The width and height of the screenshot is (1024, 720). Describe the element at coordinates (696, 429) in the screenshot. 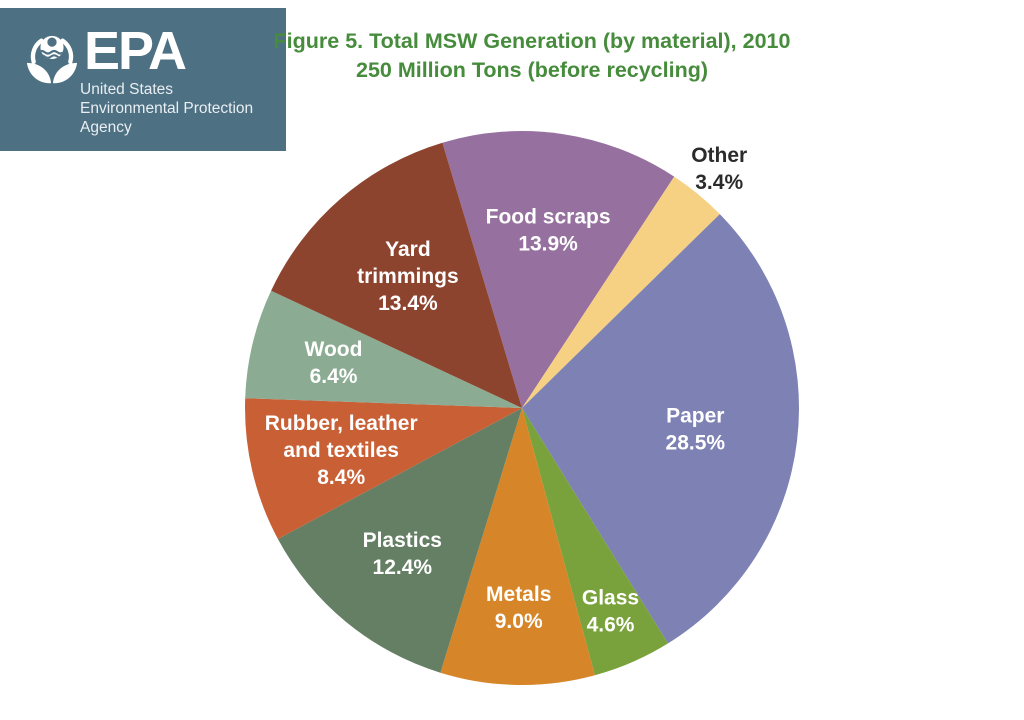

I see `pie-label-paper: Paper 28.5%` at that location.